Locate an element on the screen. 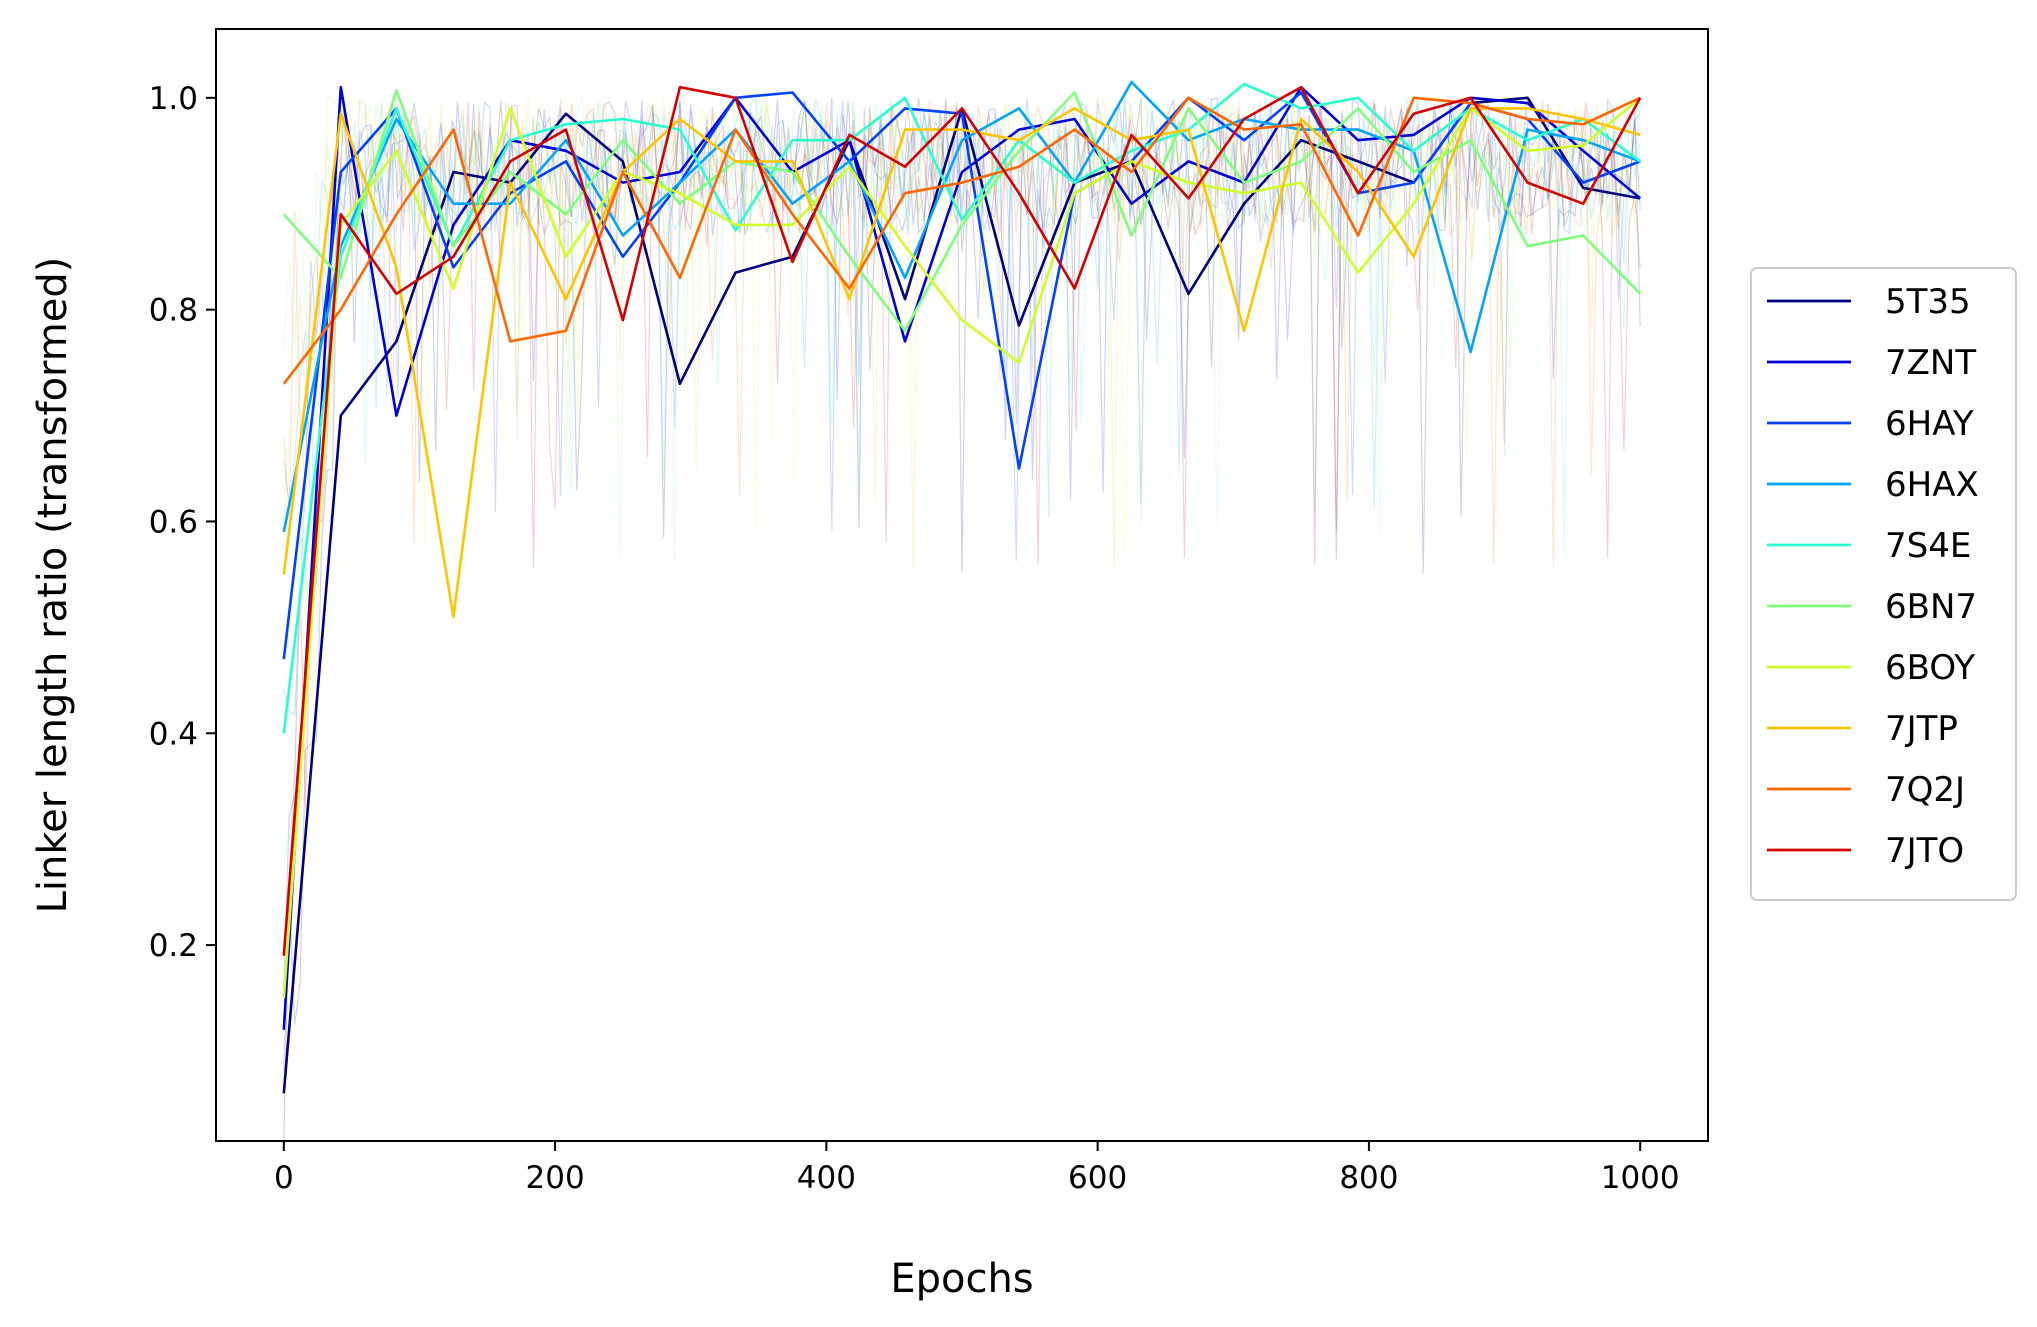 The height and width of the screenshot is (1327, 2037). series-line-7q2j is located at coordinates (961, 240).